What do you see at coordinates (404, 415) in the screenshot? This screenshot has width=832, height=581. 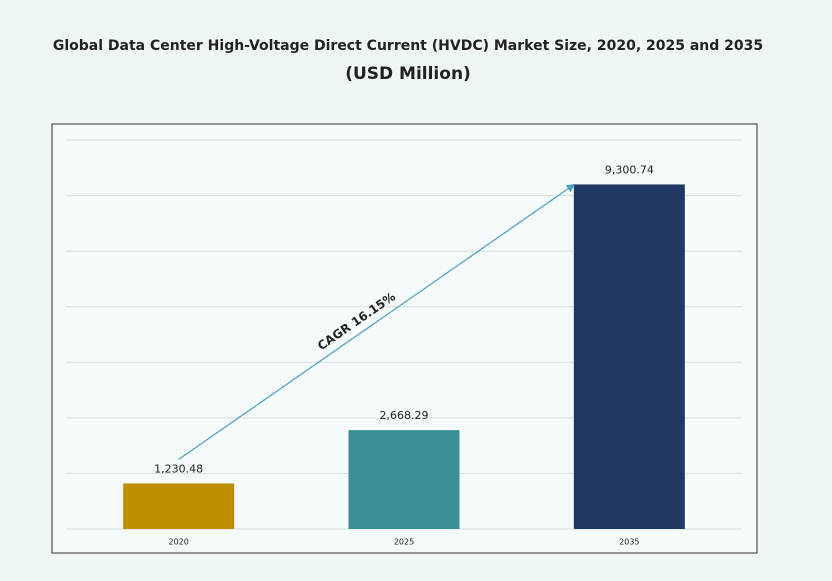 I see `value-label: 2,668.29` at bounding box center [404, 415].